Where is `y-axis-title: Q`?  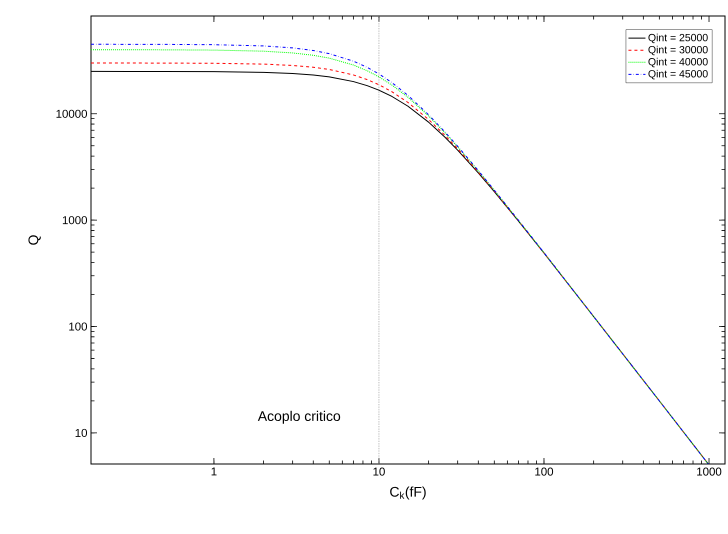 y-axis-title: Q is located at coordinates (34, 240).